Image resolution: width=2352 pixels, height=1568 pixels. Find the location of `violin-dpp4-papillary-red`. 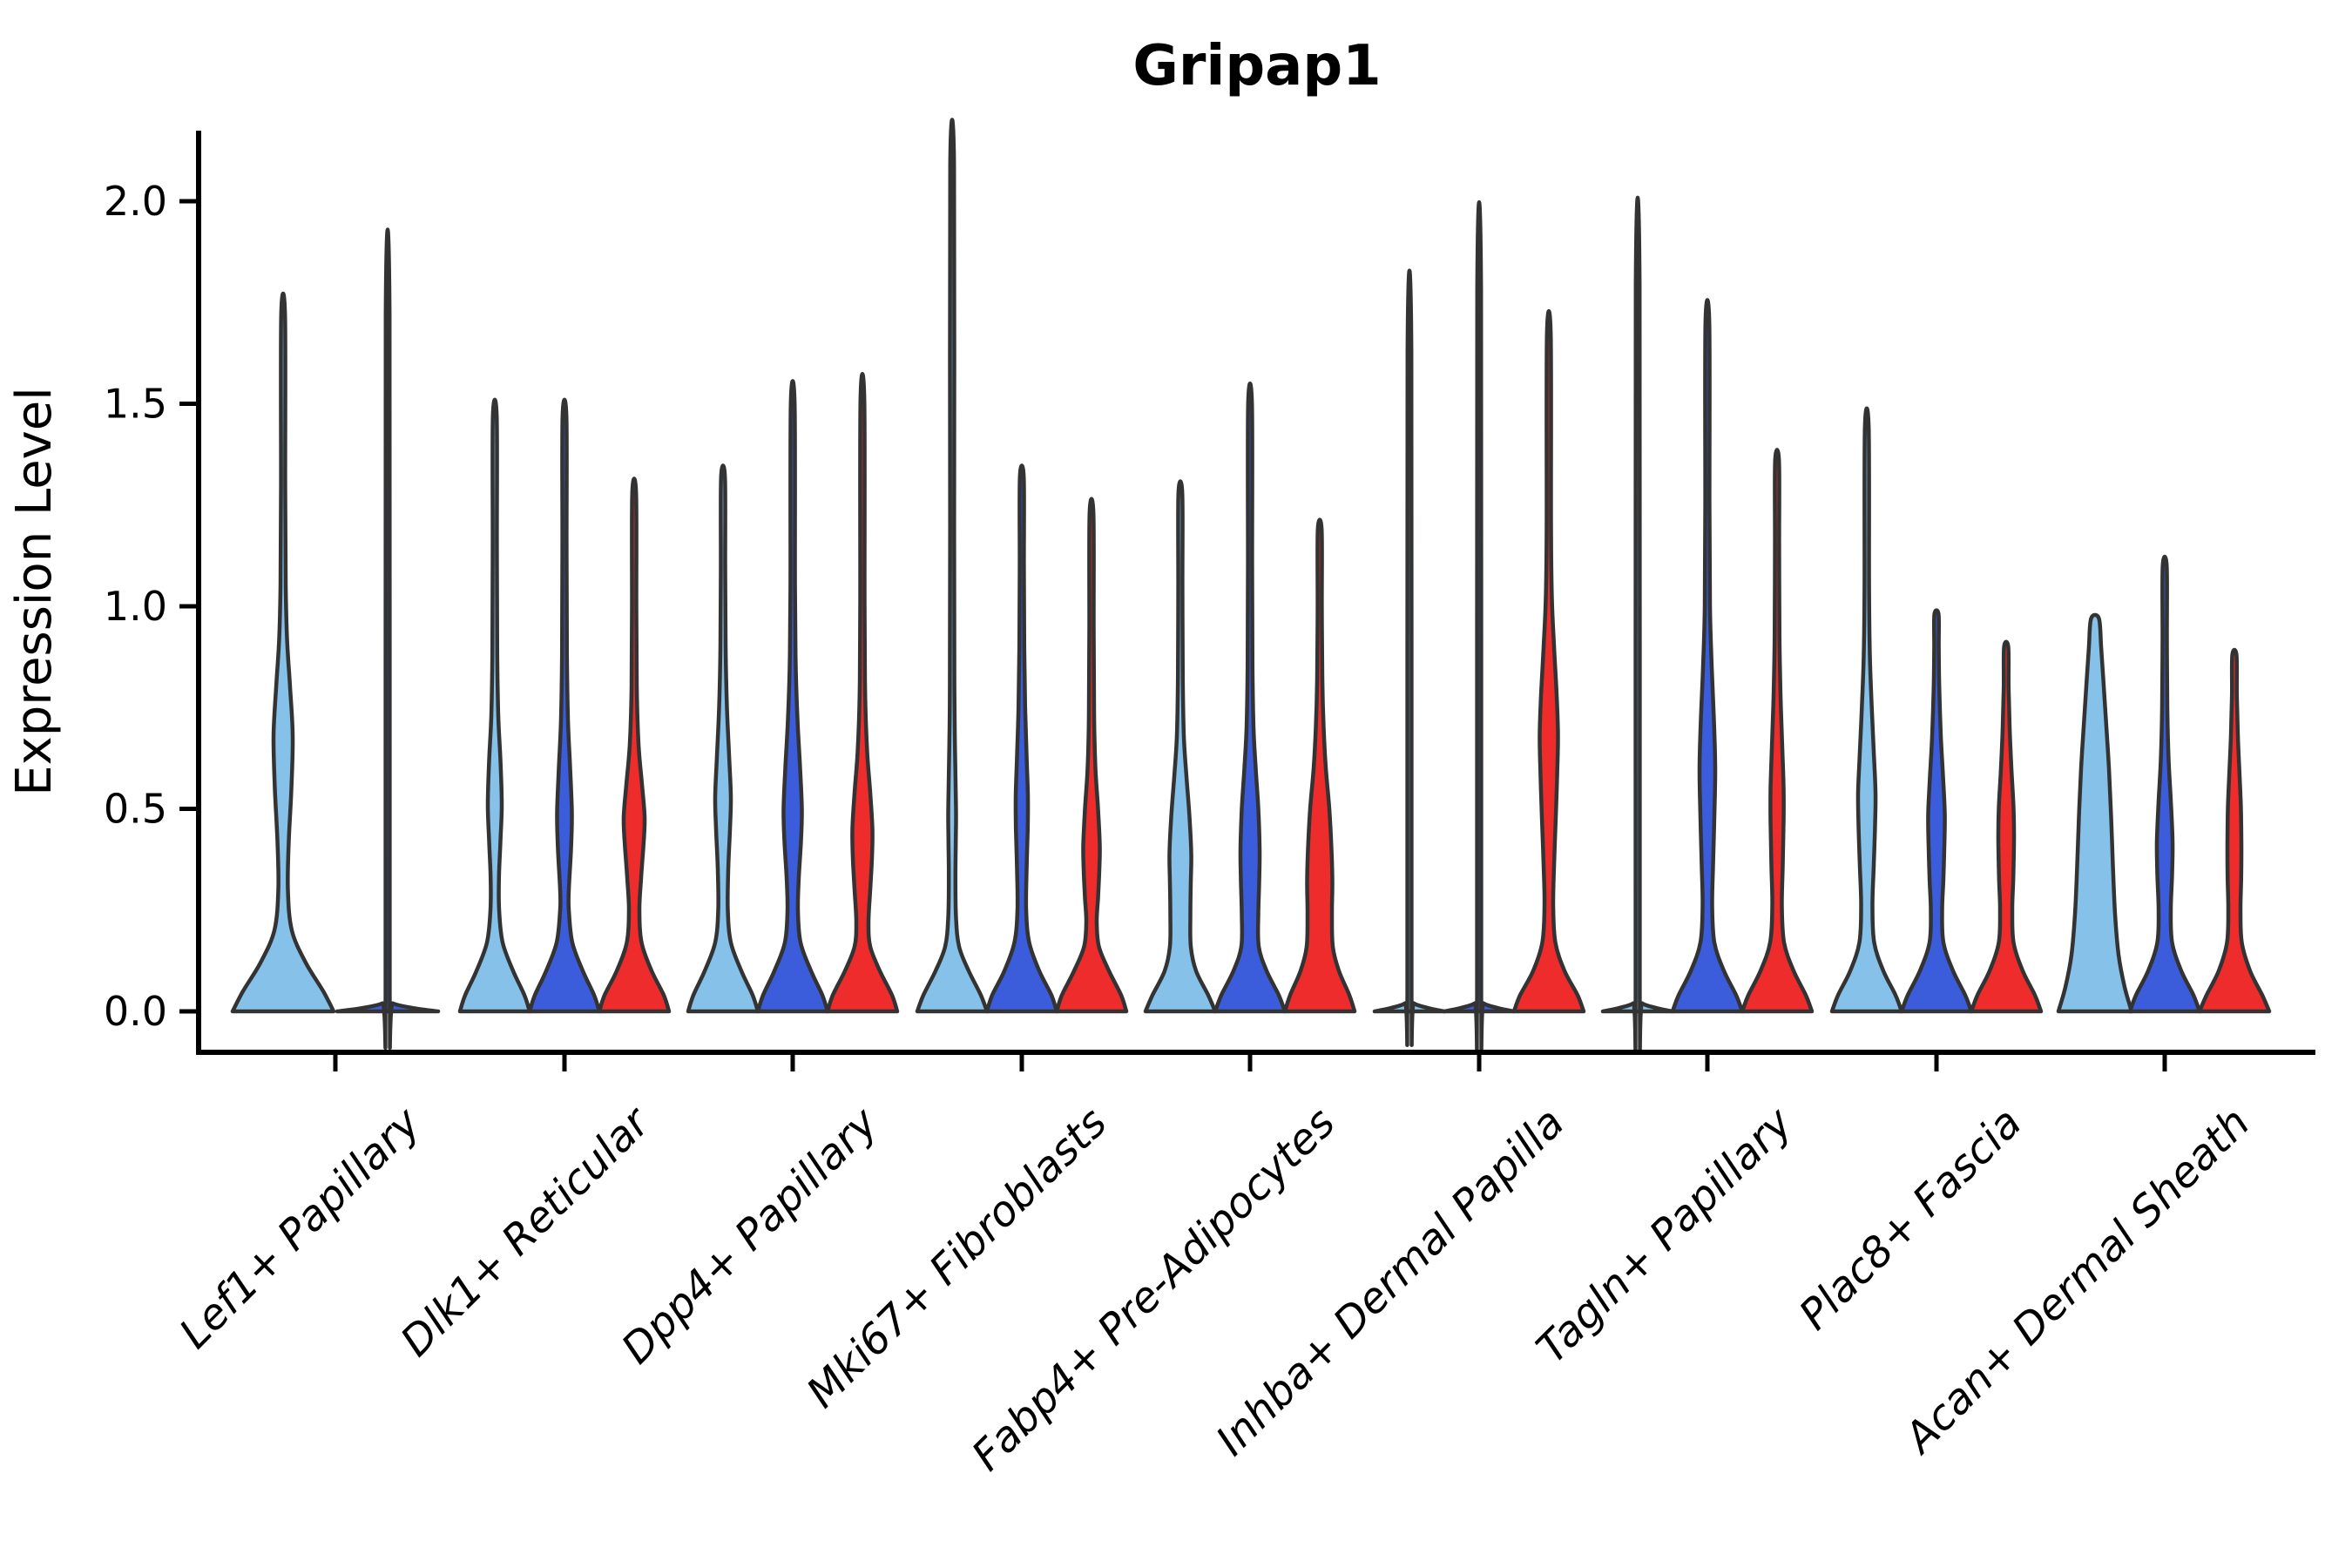

violin-dpp4-papillary-red is located at coordinates (862, 692).